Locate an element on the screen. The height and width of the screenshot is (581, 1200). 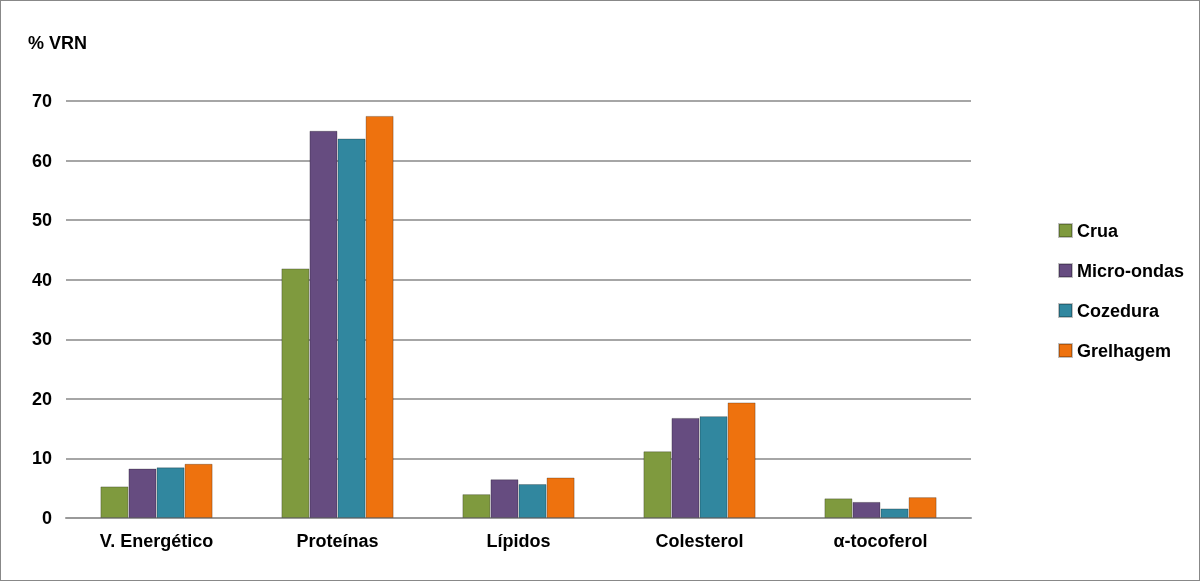
y-tick-label: 70 is located at coordinates (41, 101).